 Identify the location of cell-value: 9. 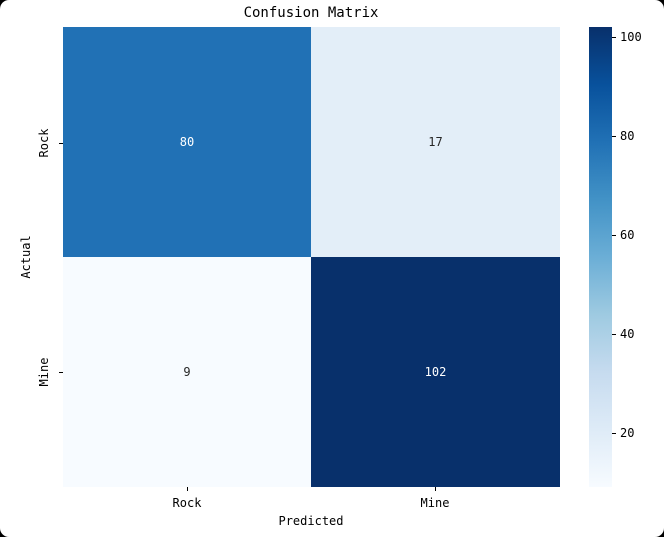
(187, 372).